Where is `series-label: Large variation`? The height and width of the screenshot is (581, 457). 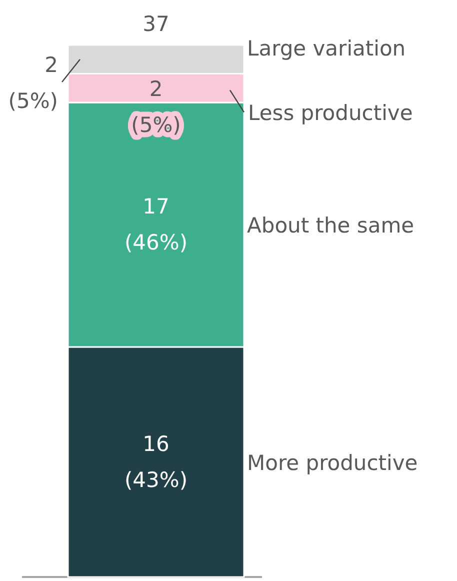 series-label: Large variation is located at coordinates (326, 48).